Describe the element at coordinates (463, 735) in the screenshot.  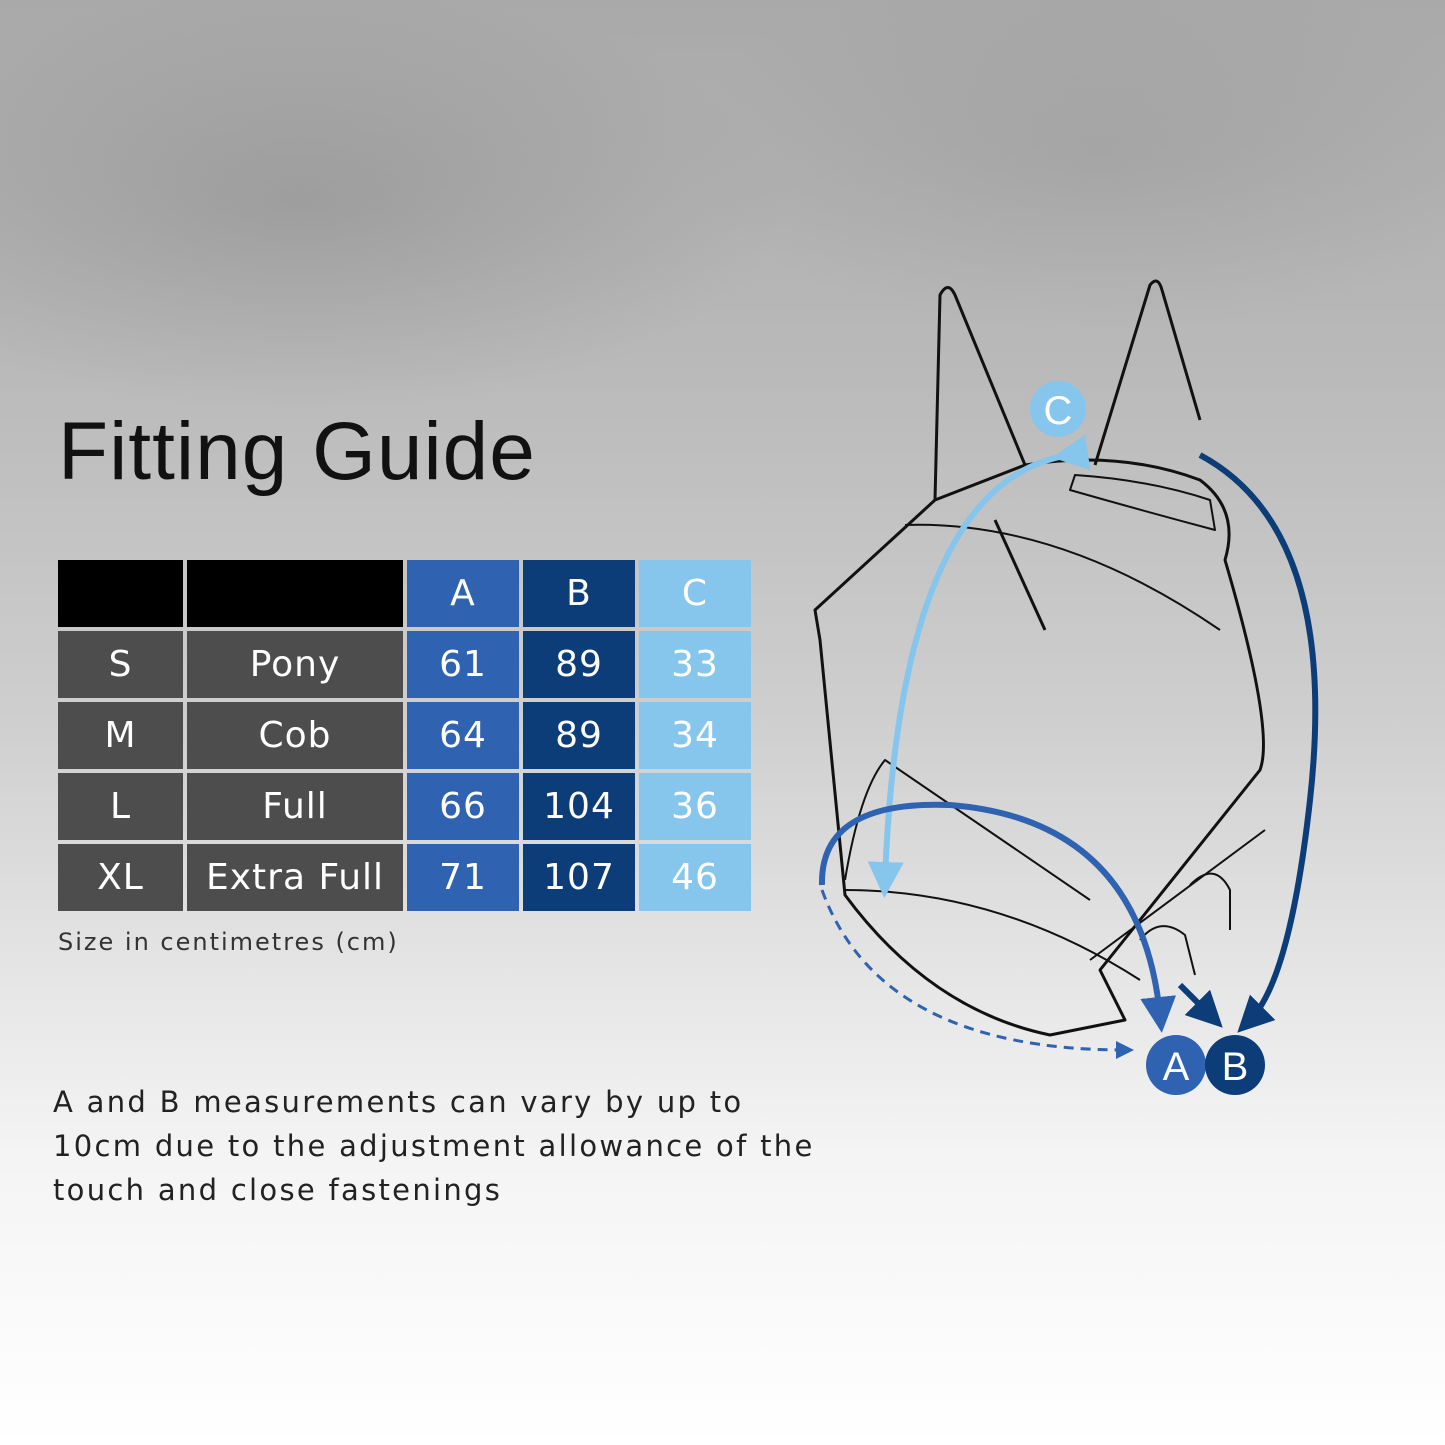
I see `a-cell: 64` at that location.